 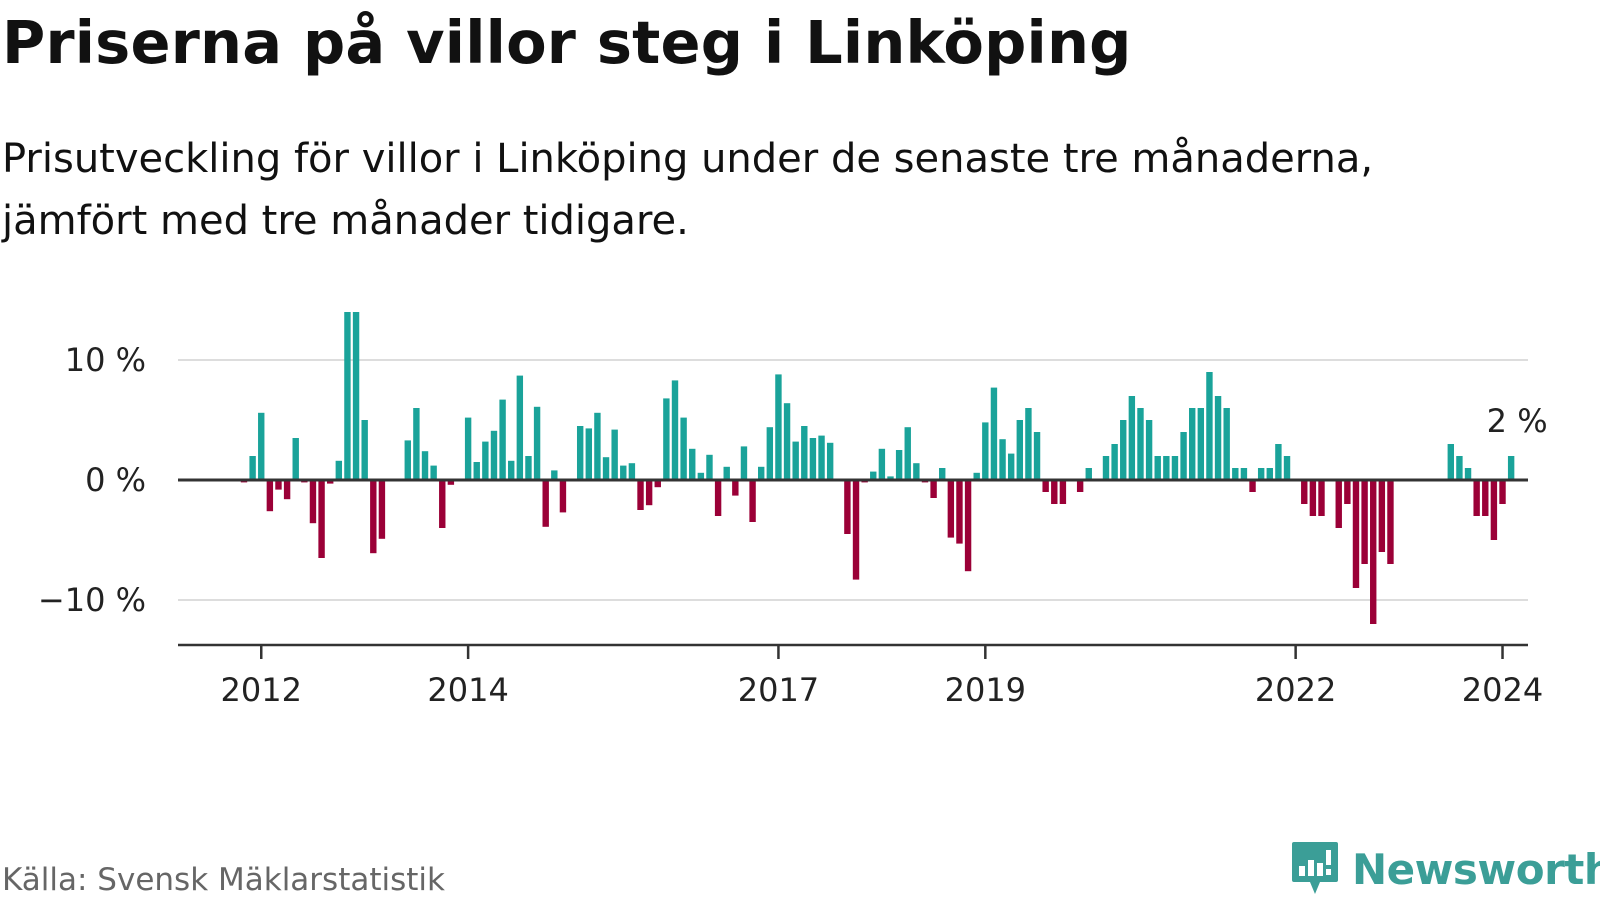 What do you see at coordinates (1476, 869) in the screenshot?
I see `logo-text: Newsworthy` at bounding box center [1476, 869].